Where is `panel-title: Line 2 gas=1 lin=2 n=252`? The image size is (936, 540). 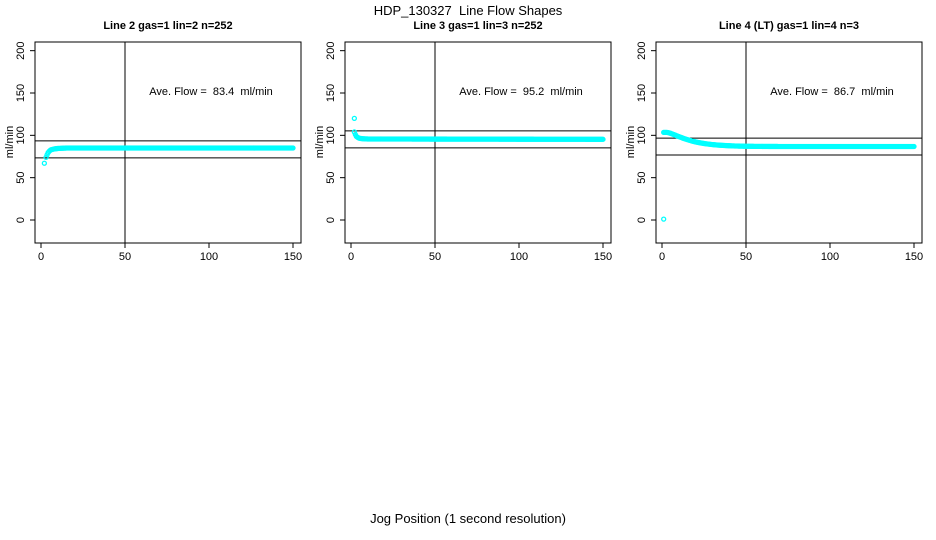 panel-title: Line 2 gas=1 lin=2 n=252 is located at coordinates (168, 26).